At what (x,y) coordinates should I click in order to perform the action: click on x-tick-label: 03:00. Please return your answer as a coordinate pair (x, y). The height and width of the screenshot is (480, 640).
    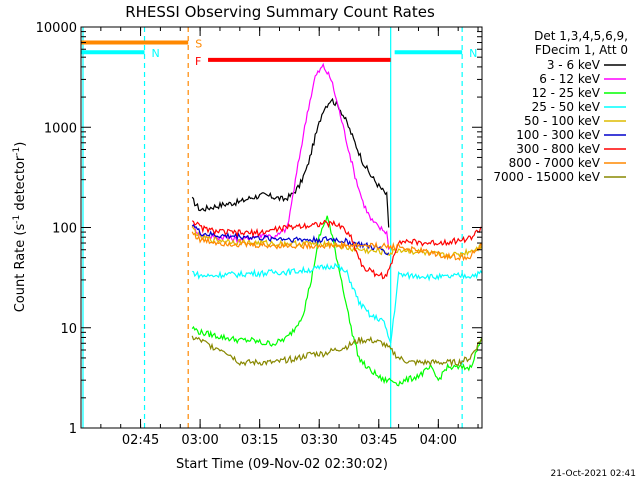
    Looking at the image, I should click on (199, 440).